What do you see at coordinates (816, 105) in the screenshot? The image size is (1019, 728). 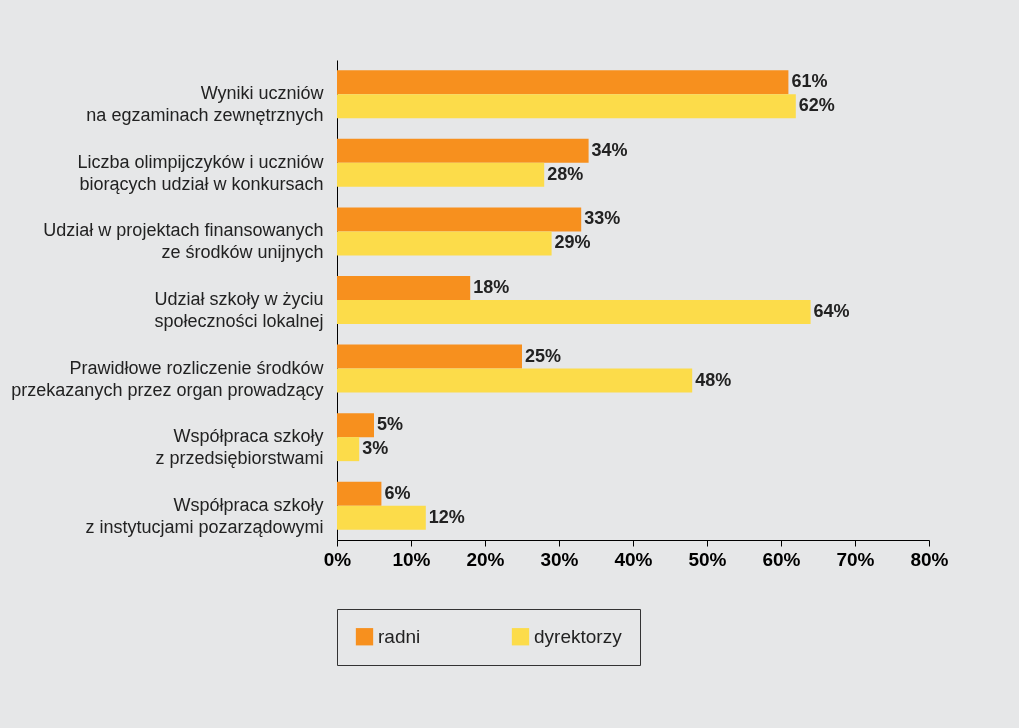 I see `data-label: 62%` at bounding box center [816, 105].